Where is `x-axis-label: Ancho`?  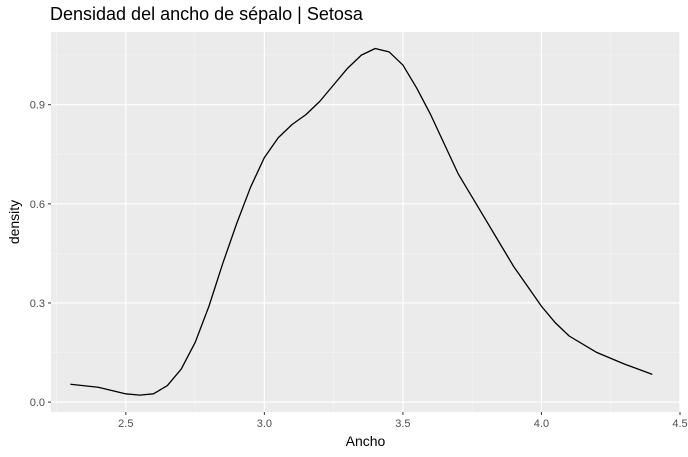 x-axis-label: Ancho is located at coordinates (365, 441).